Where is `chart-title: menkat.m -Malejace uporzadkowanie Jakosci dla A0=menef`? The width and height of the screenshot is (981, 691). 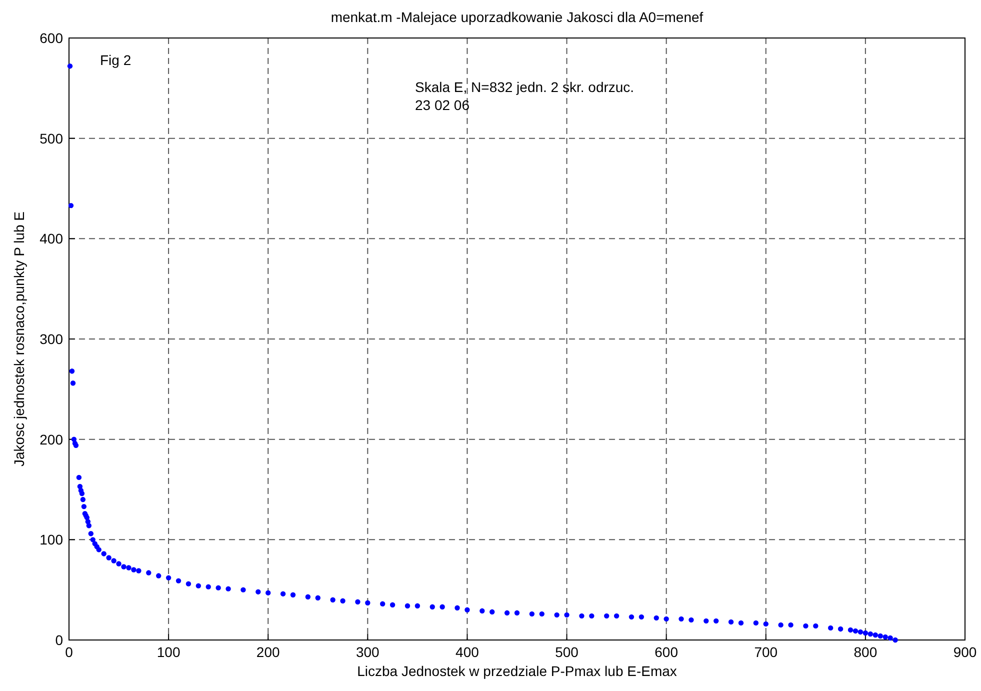
chart-title: menkat.m -Malejace uporzadkowanie Jakosci dla A0=menef is located at coordinates (517, 17).